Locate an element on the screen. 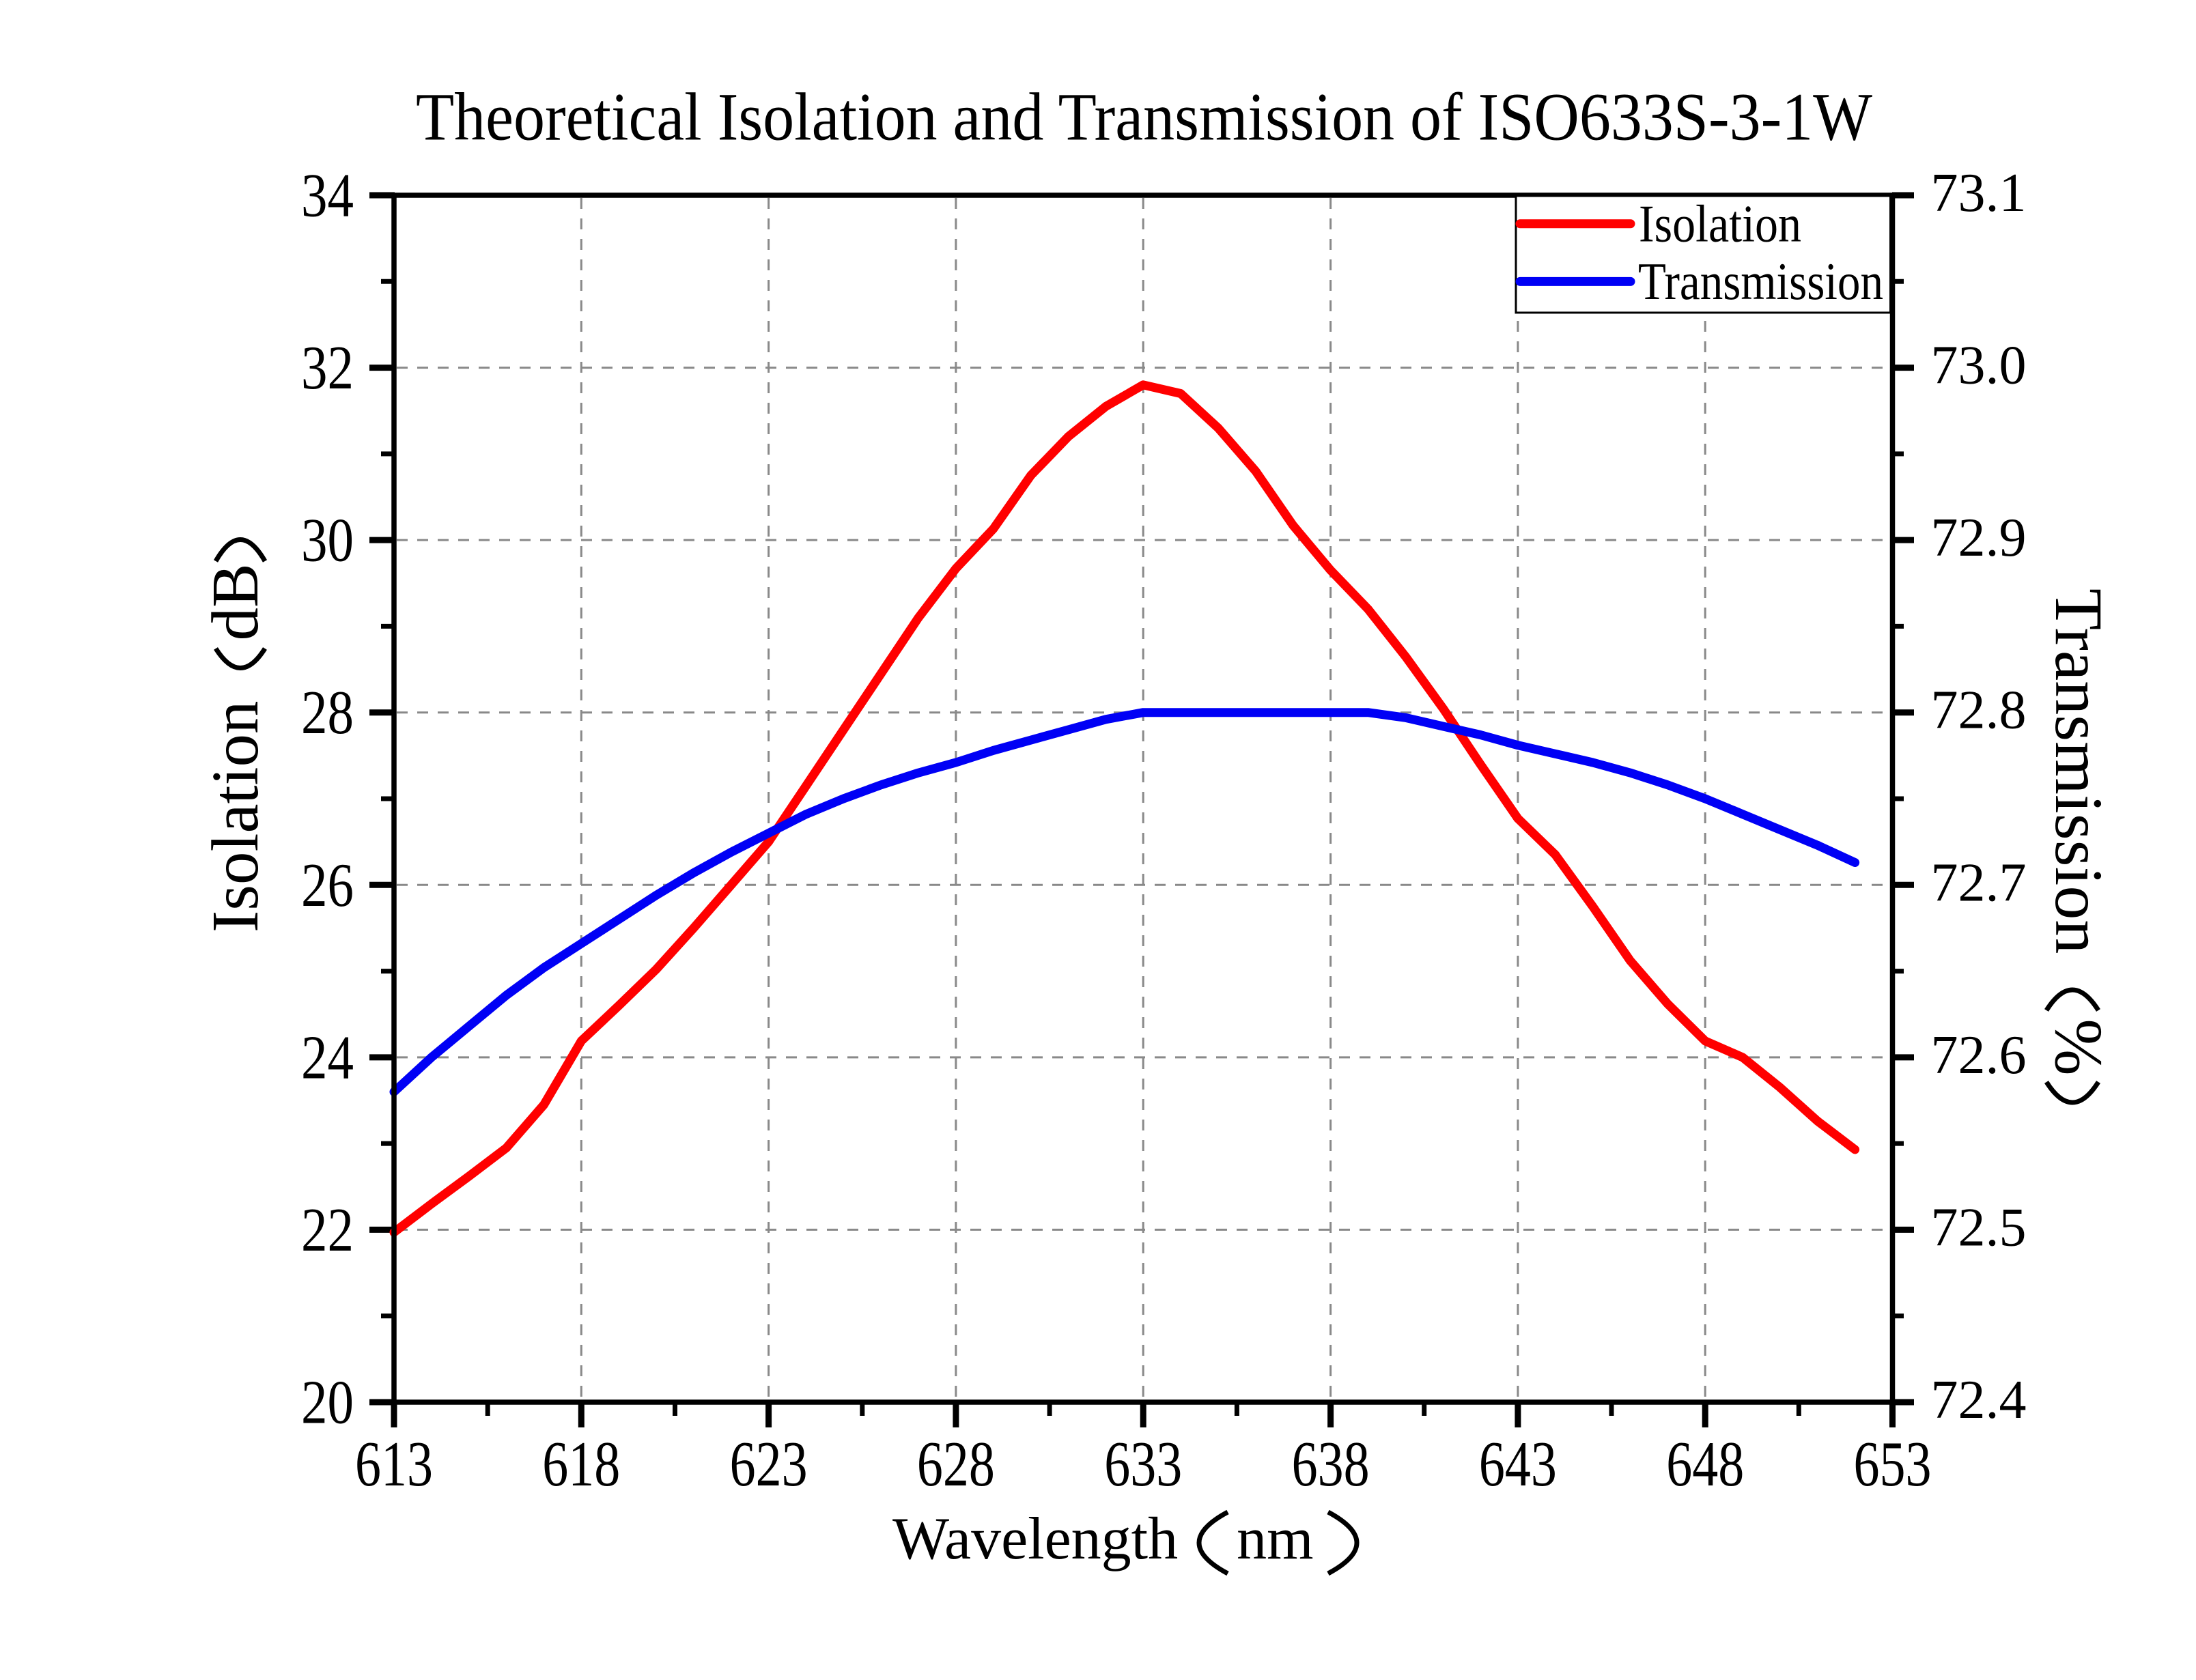  svg-text: 618 is located at coordinates (581, 1464).